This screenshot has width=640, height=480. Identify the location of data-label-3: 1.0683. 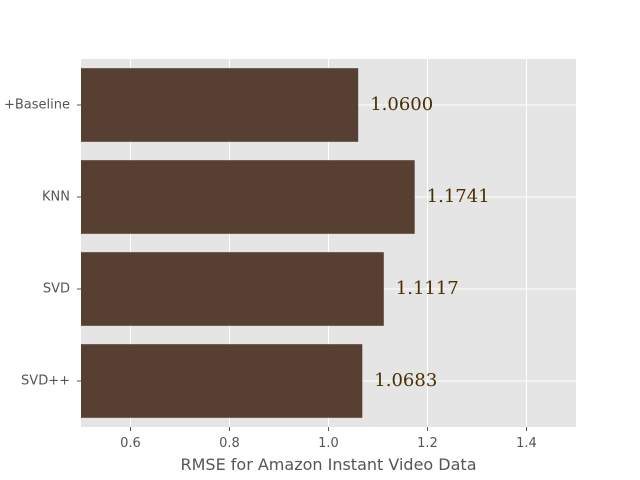
(405, 380).